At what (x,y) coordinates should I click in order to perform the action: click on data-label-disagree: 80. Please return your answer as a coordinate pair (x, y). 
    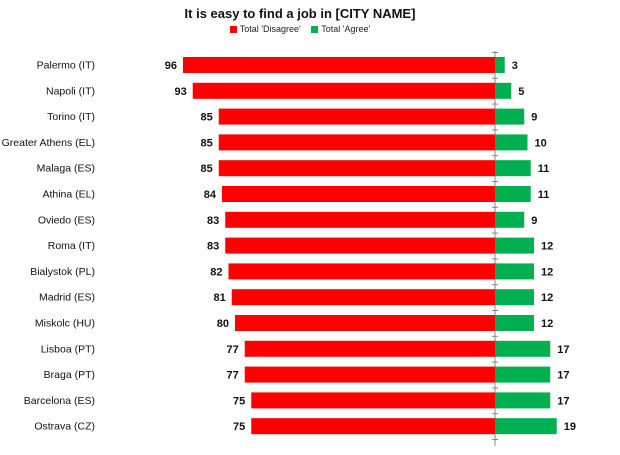
    Looking at the image, I should click on (223, 324).